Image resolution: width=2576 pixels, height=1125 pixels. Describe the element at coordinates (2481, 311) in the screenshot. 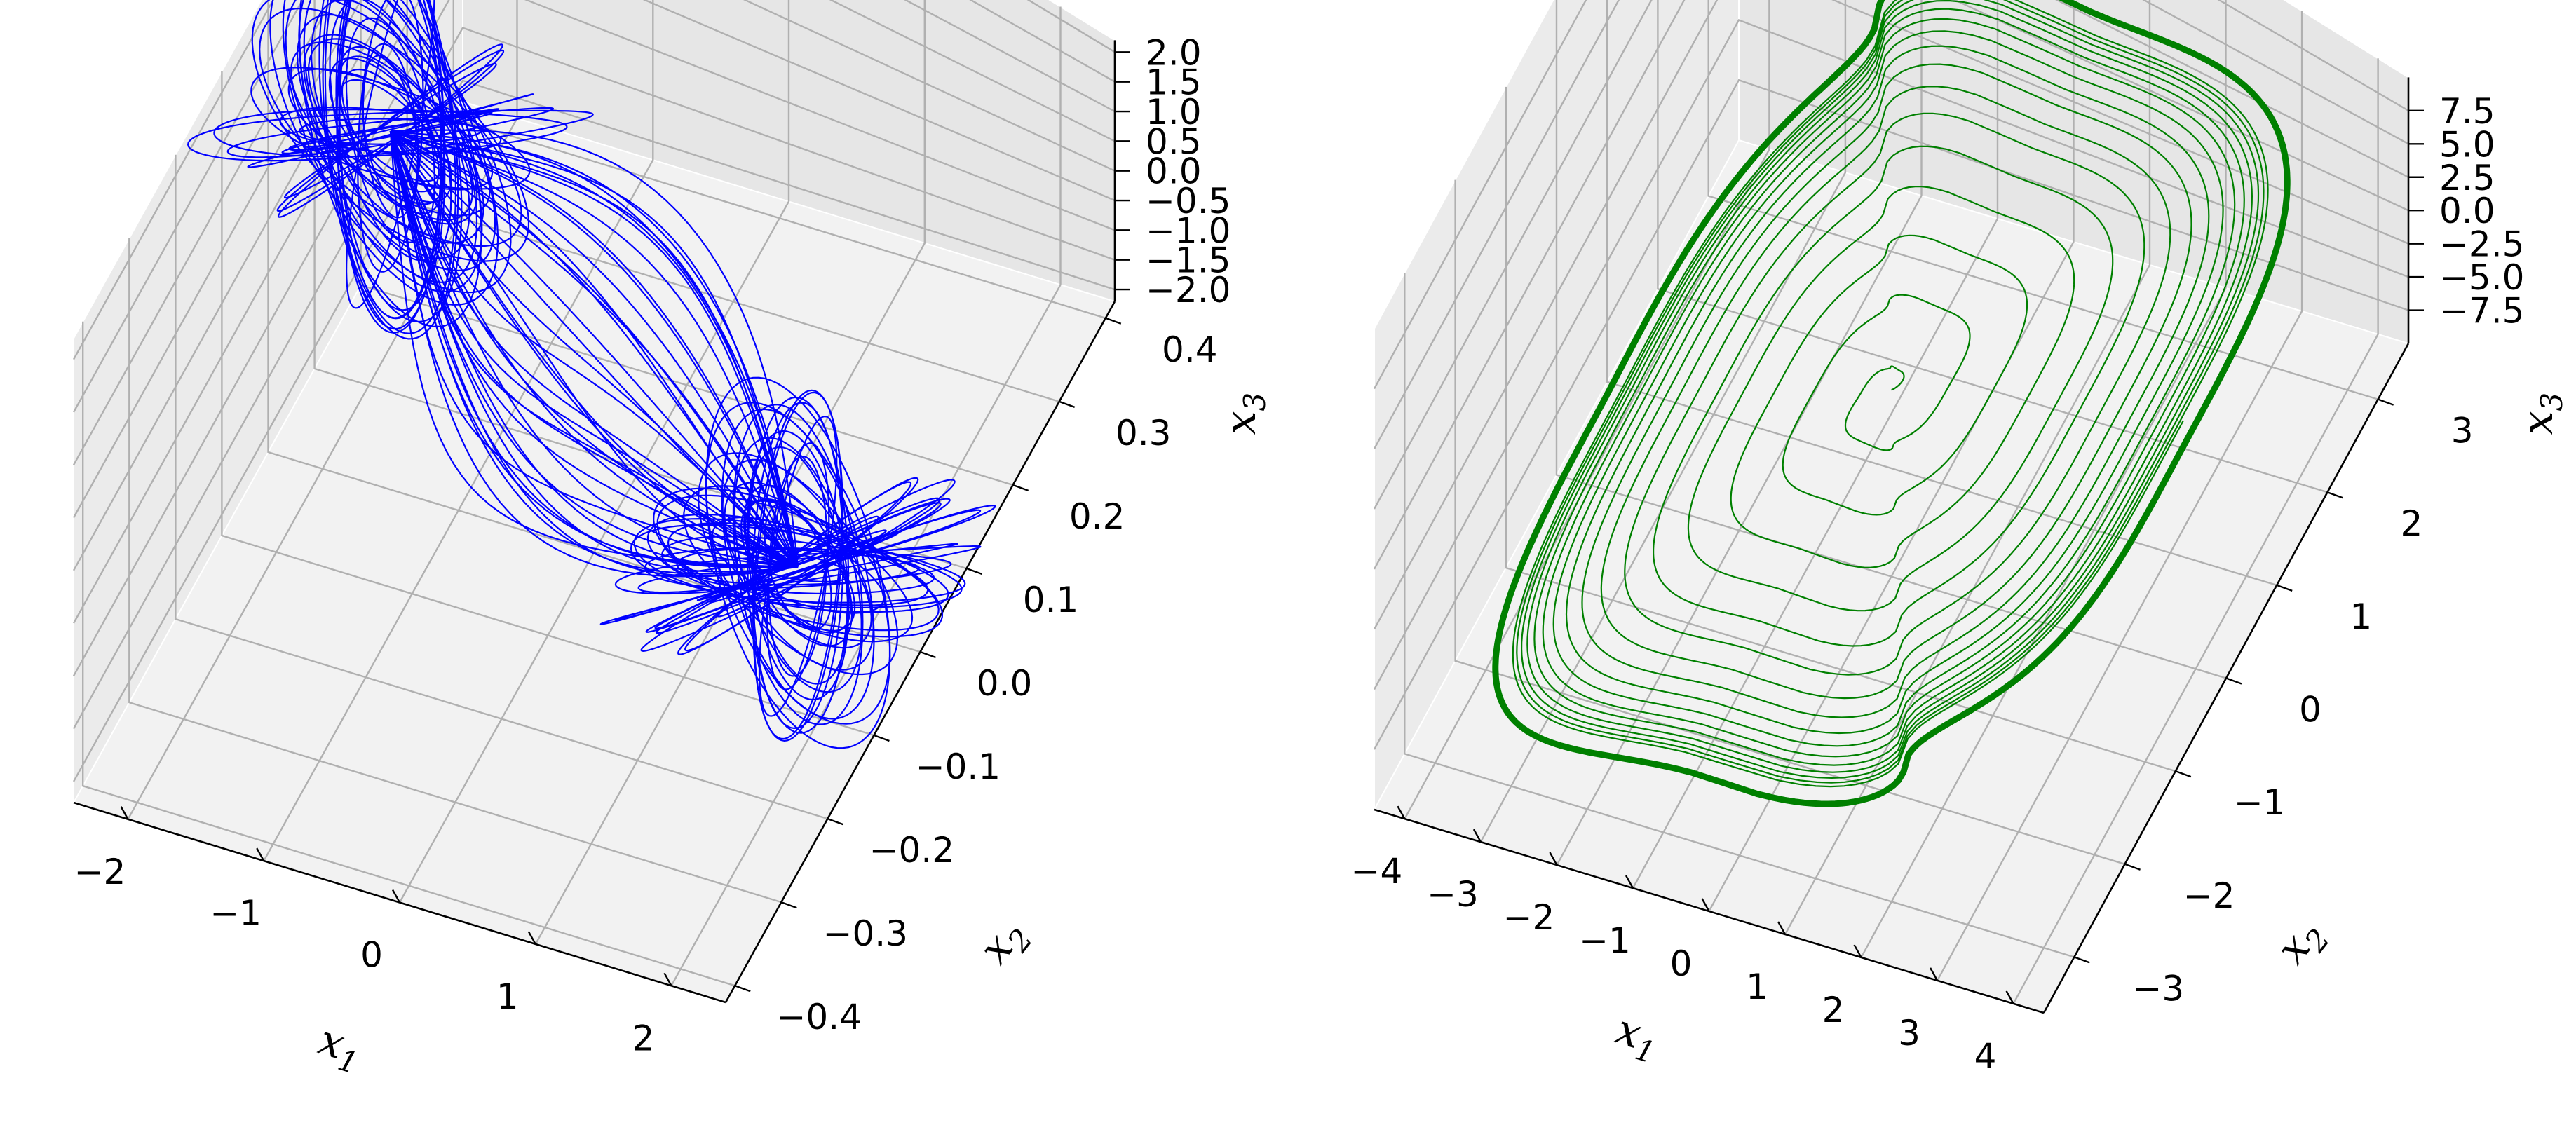

I see `z-tick-label: −7.5` at that location.